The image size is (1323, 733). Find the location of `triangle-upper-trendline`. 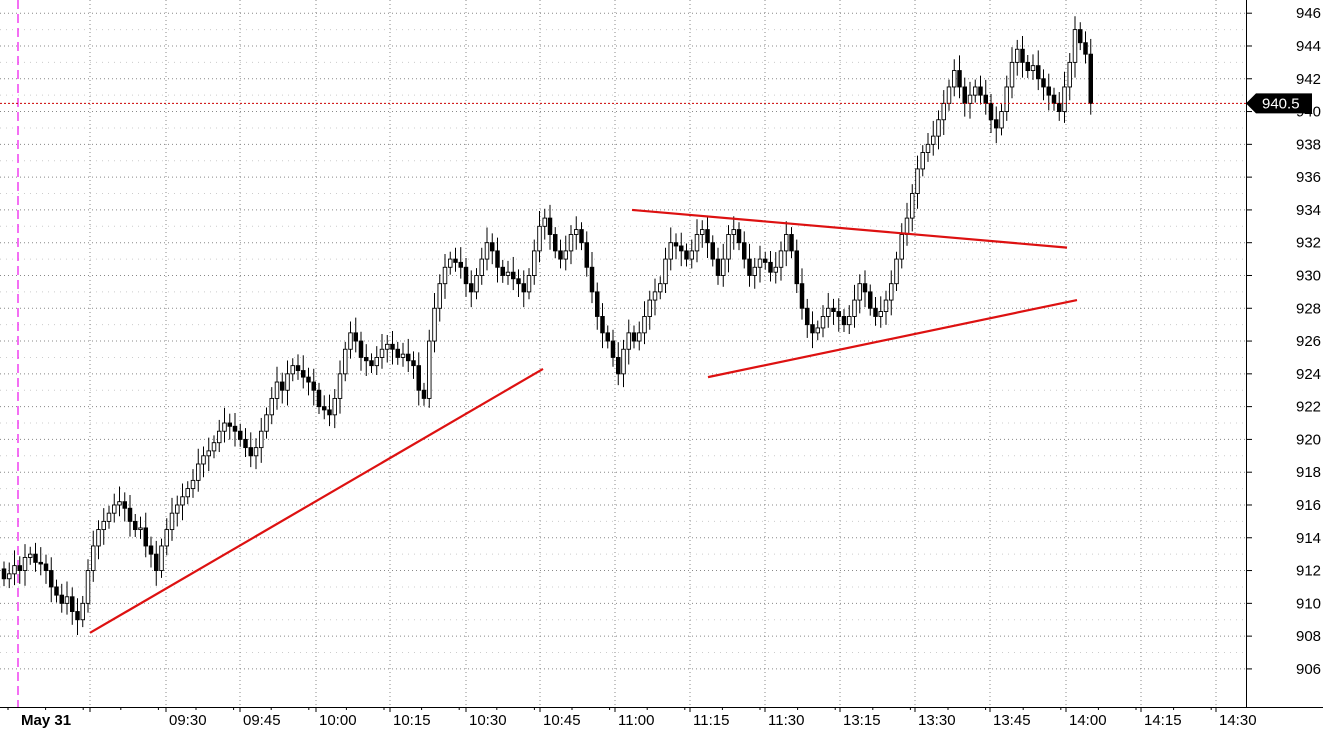

triangle-upper-trendline is located at coordinates (849, 228).